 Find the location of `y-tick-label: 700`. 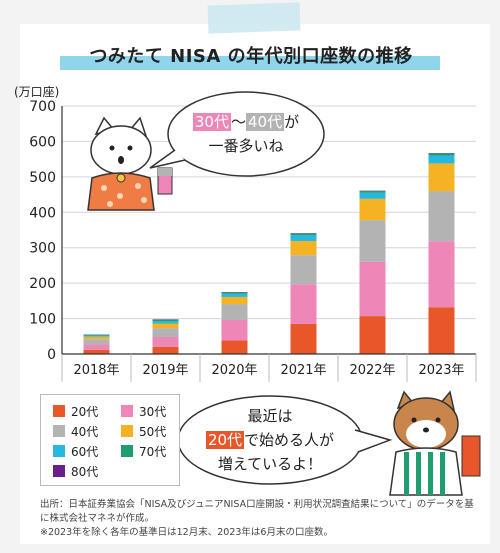

y-tick-label: 700 is located at coordinates (42, 107).